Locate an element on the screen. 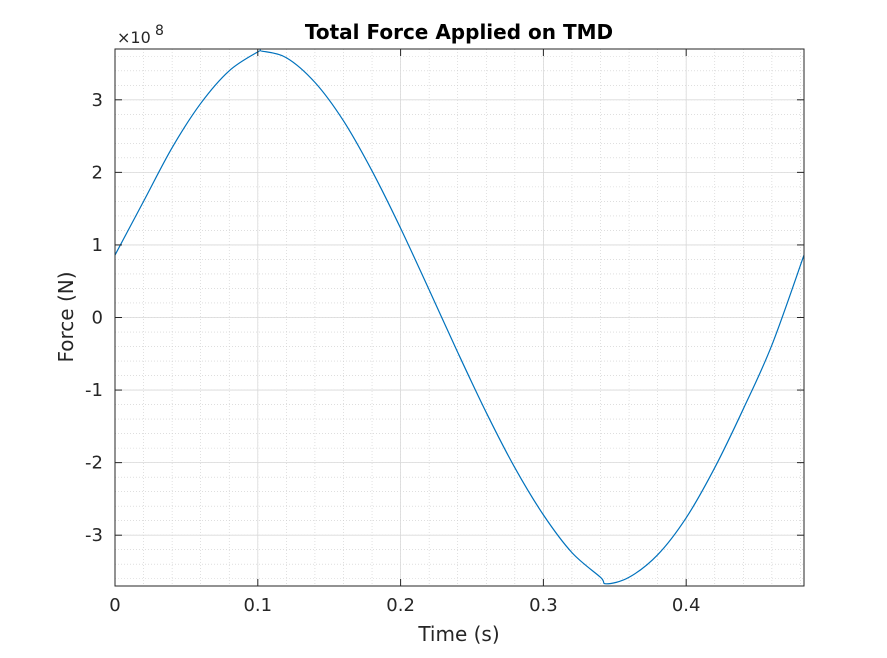  y-tick-label: -1 is located at coordinates (94, 390).